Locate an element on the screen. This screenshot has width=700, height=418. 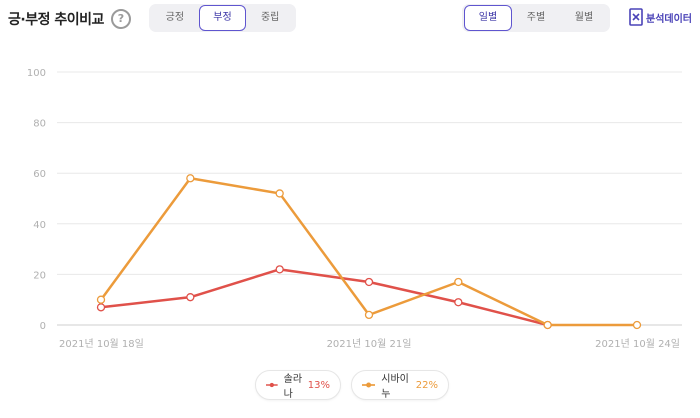
sentiment-toggle: 긍정 부정 중립 is located at coordinates (222, 18).